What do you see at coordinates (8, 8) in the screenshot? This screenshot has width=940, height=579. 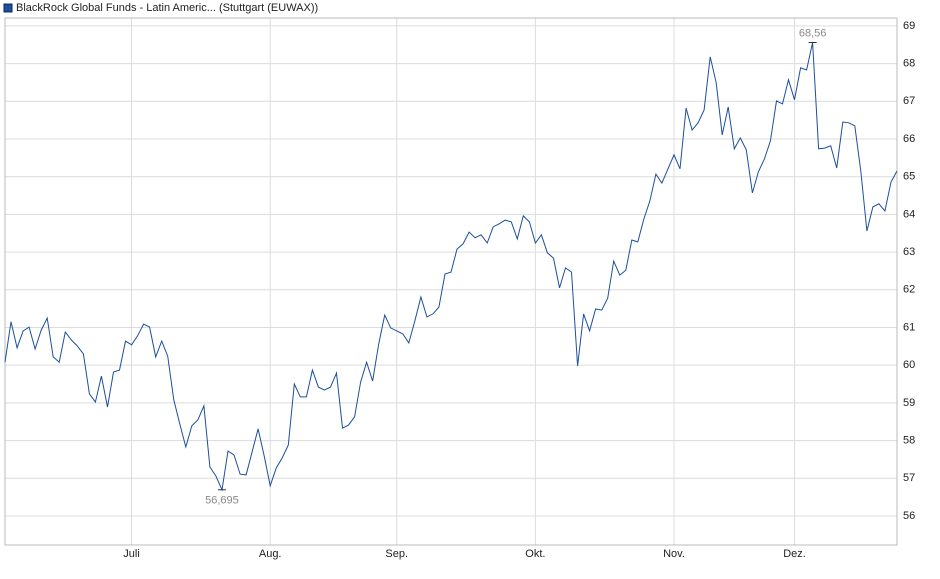 I see `legend-swatch` at bounding box center [8, 8].